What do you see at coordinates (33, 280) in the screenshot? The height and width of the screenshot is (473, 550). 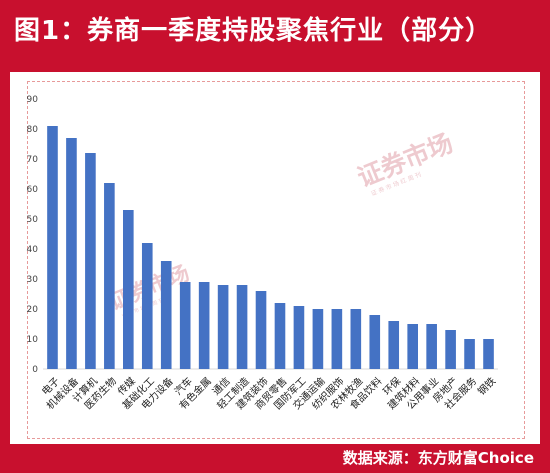 I see `y-tick-label: 30` at bounding box center [33, 280].